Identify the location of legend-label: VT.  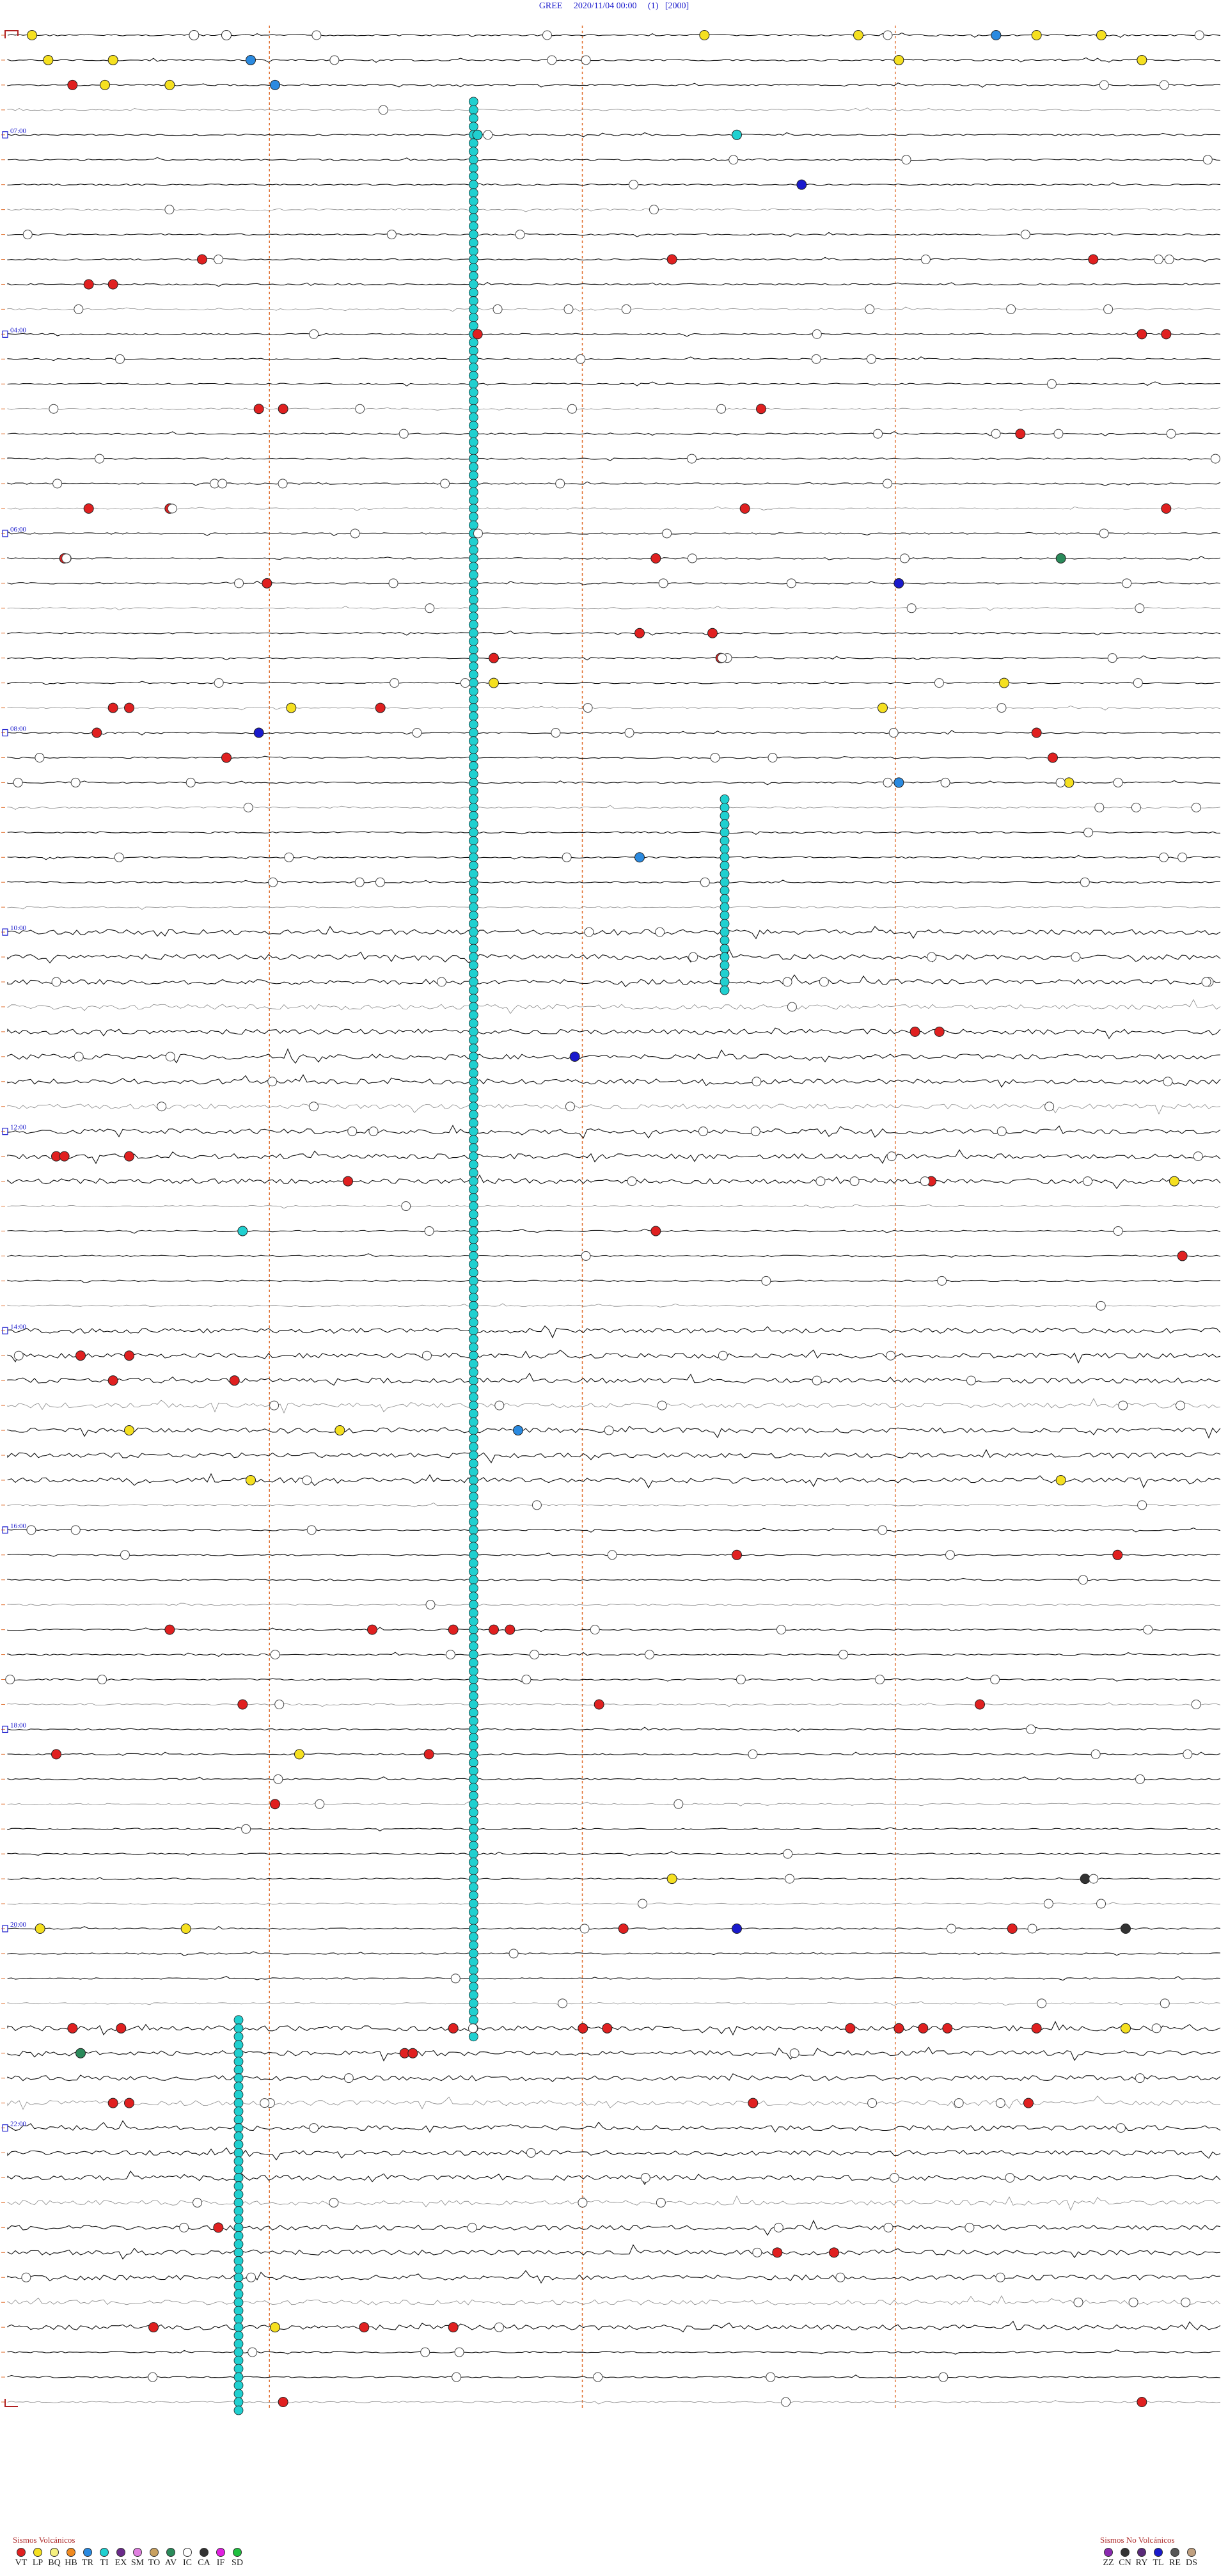
(21, 2563).